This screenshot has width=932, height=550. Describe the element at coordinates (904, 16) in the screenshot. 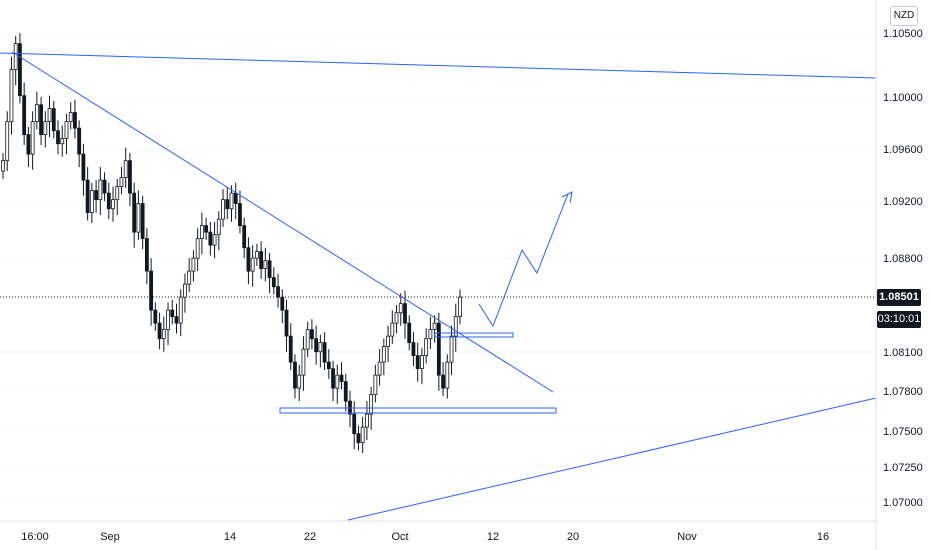

I see `currency-badge: NZD` at that location.